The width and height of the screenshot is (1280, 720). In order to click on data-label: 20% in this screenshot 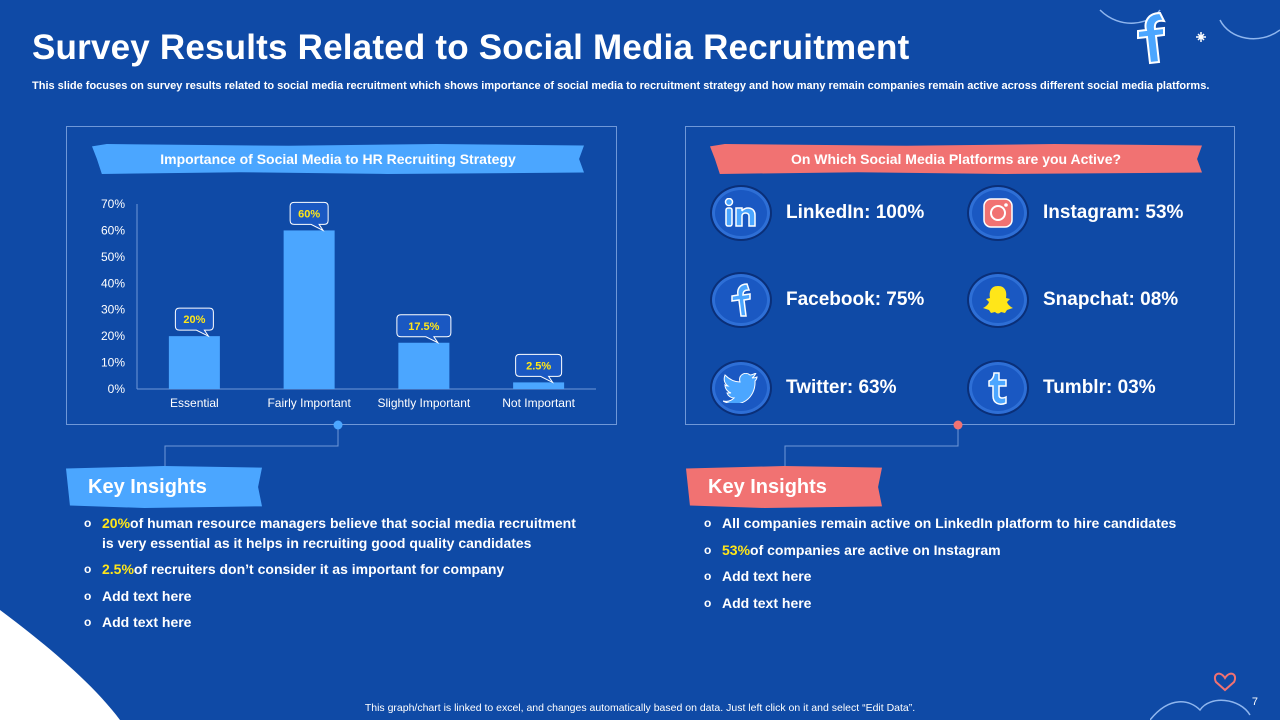, I will do `click(194, 320)`.